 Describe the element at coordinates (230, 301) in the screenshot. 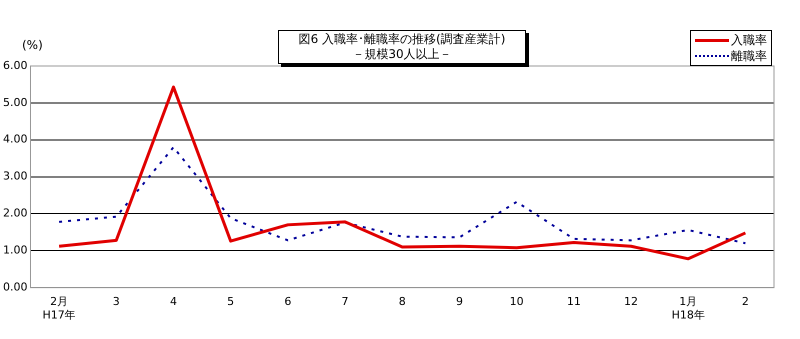

I see `x-tick-label: 5` at that location.